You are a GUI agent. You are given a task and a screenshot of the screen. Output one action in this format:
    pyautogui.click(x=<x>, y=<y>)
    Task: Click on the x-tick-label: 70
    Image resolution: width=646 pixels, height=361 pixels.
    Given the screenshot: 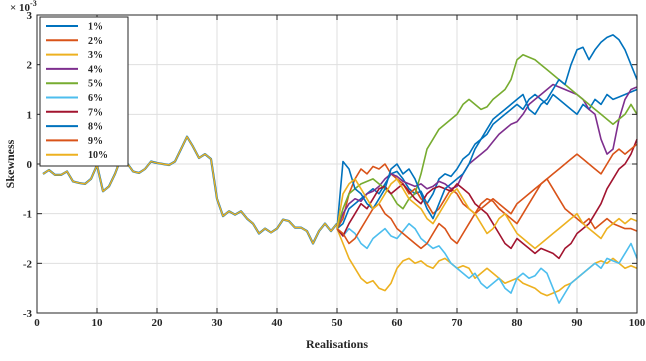 What is the action you would take?
    pyautogui.click(x=458, y=323)
    